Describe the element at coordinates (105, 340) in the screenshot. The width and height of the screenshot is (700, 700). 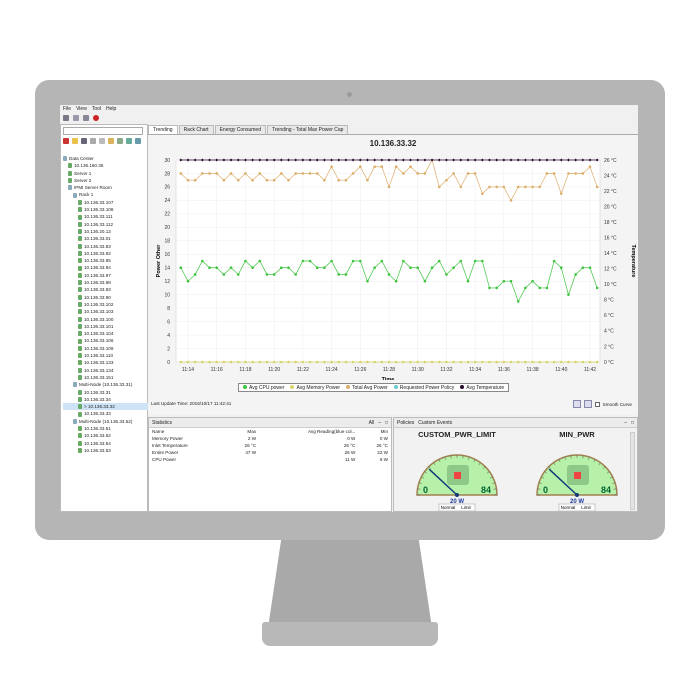
I see `tree-node: 10.136.33.106` at that location.